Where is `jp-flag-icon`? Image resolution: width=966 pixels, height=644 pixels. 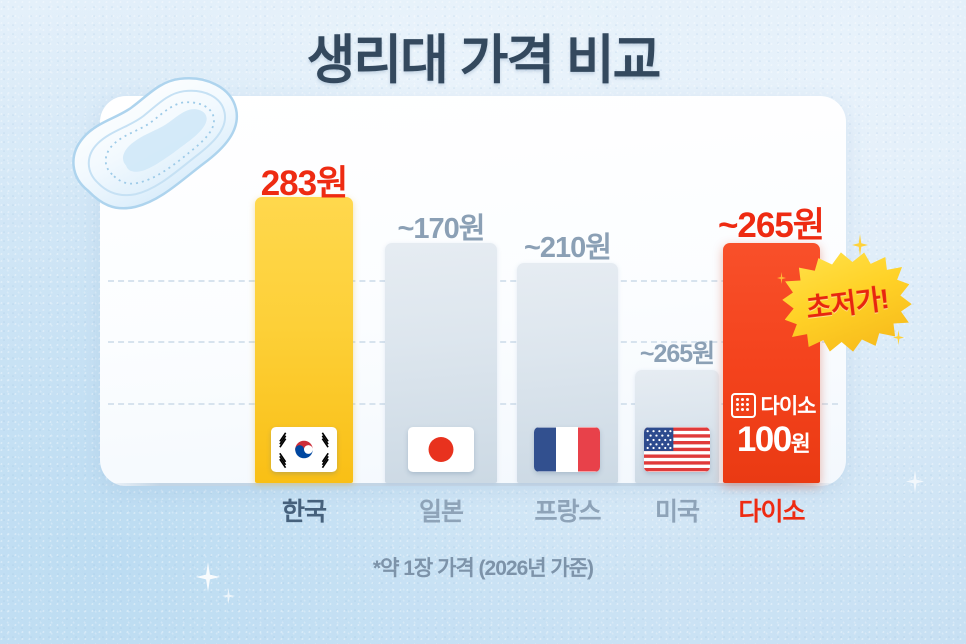 jp-flag-icon is located at coordinates (441, 449).